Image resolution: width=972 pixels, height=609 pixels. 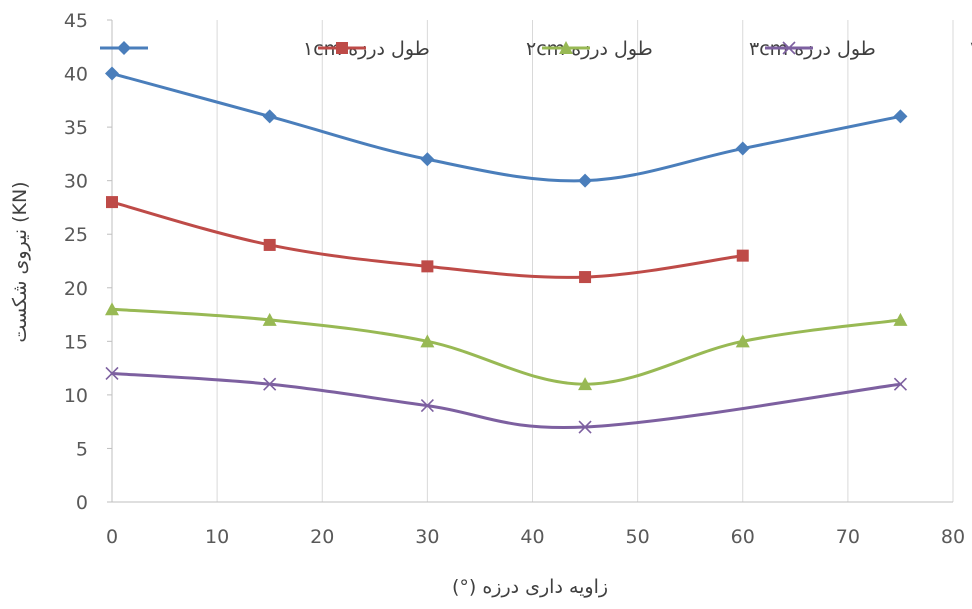 I want to click on y-tick-label: 15, so click(x=76, y=342).